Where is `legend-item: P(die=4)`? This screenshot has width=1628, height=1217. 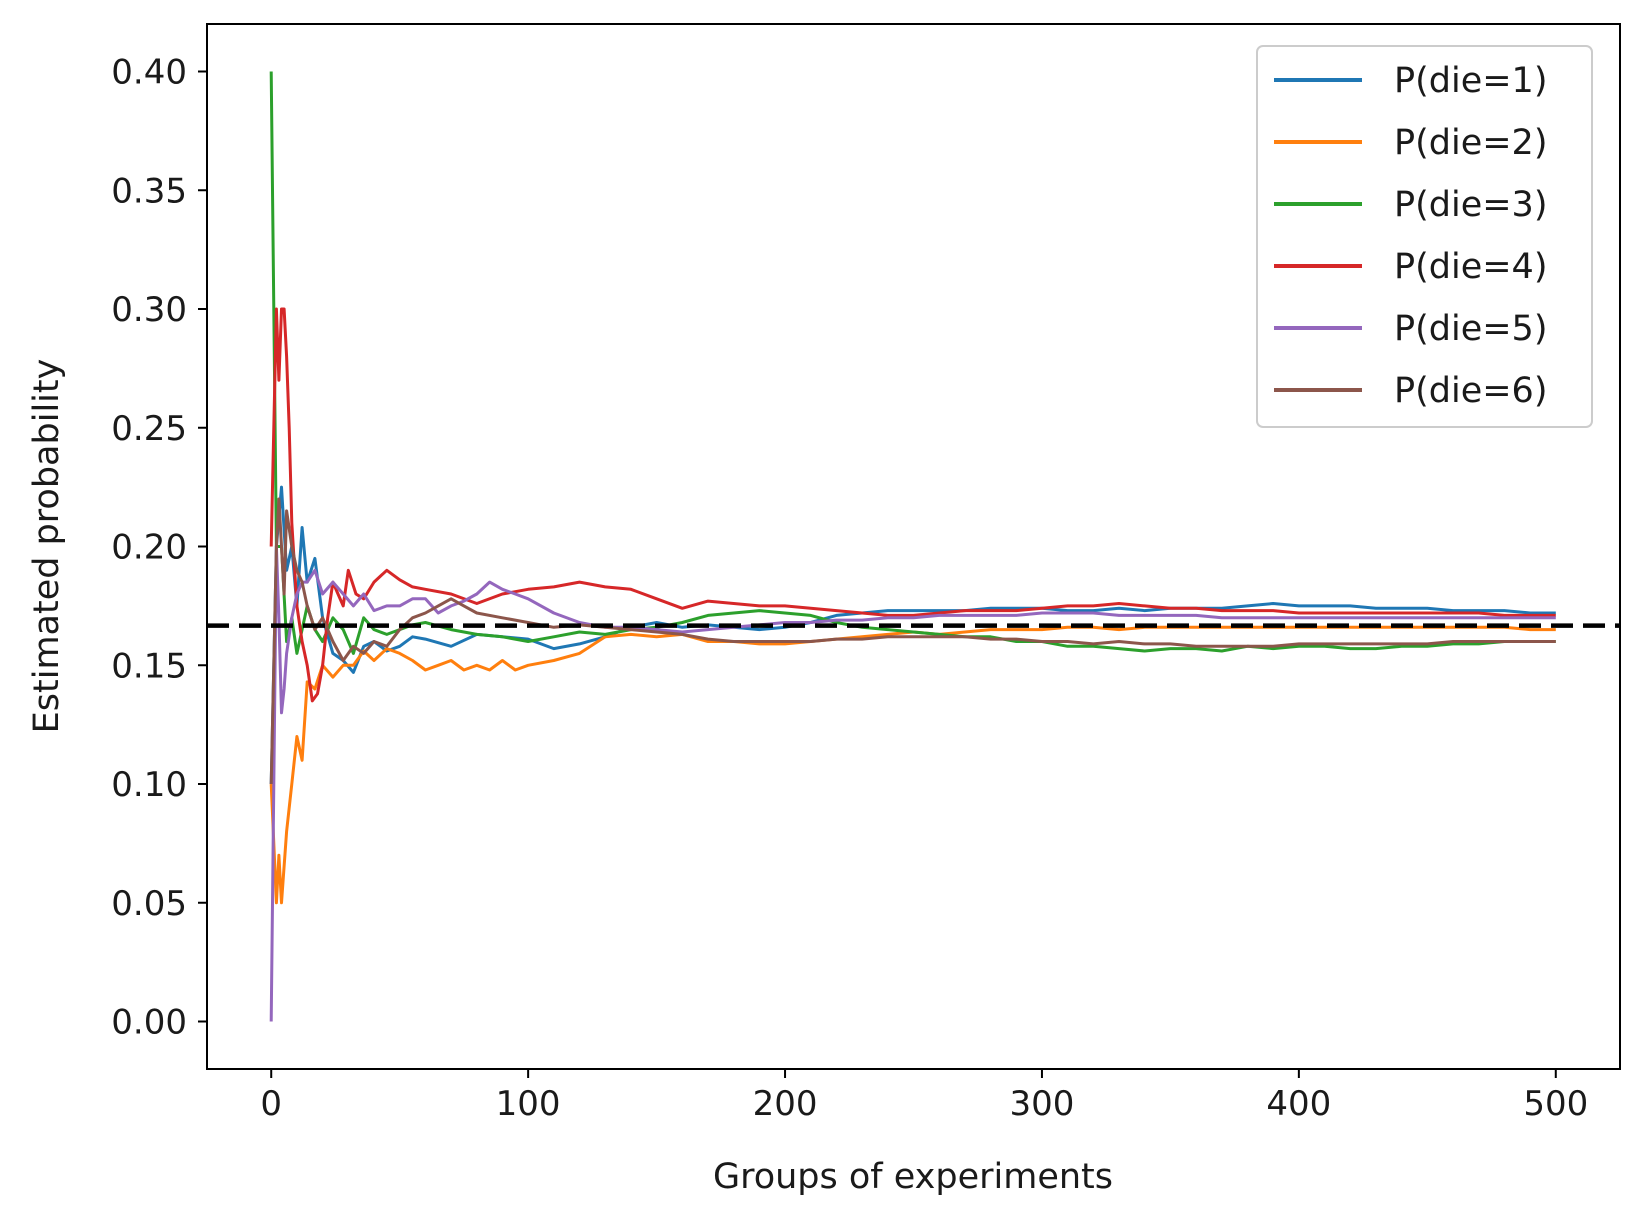
legend-item: P(die=4) is located at coordinates (1410, 267).